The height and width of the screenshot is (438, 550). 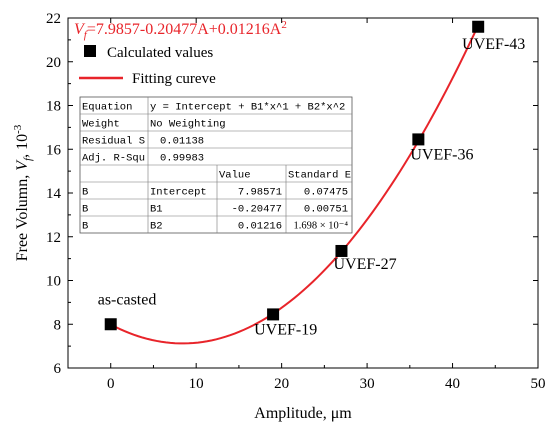 I want to click on fit-table-cell: Intercept, so click(x=178, y=193).